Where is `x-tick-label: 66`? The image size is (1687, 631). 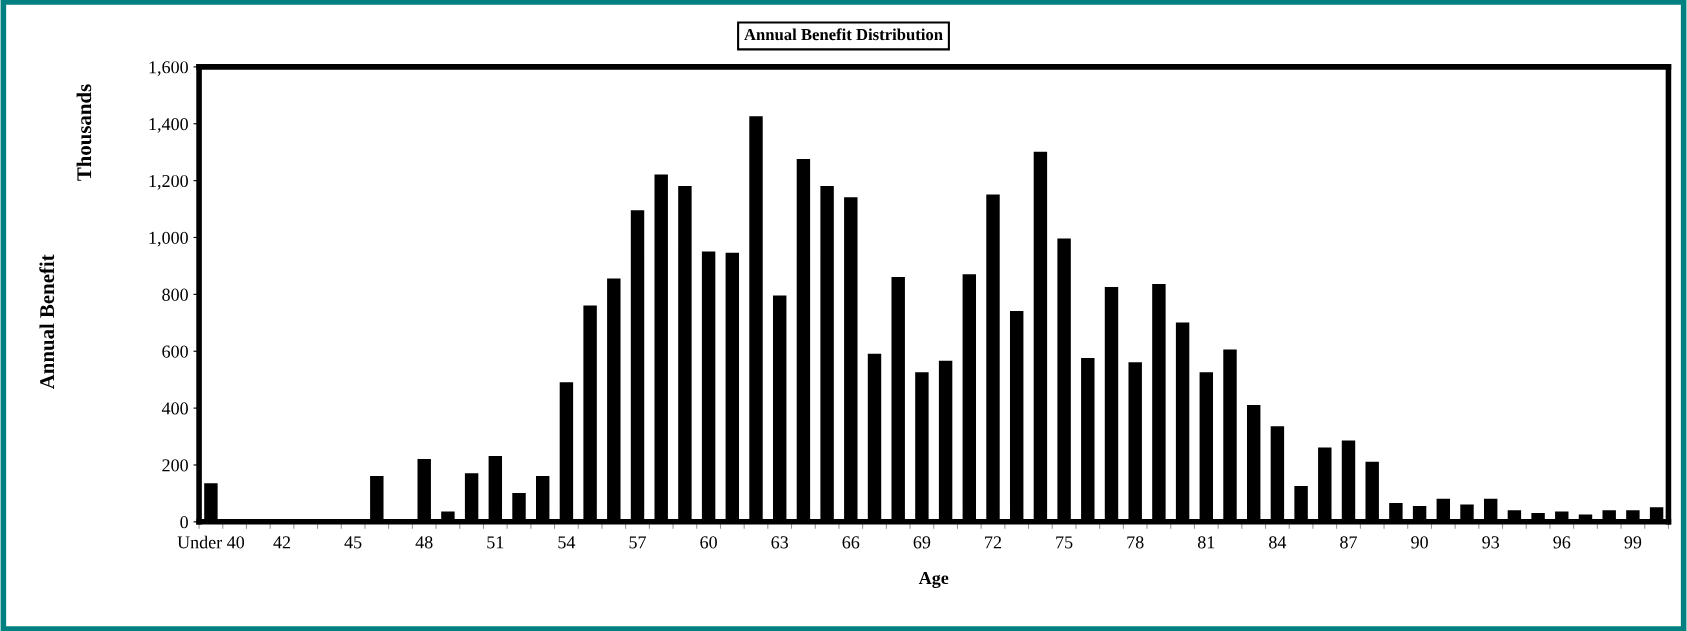 x-tick-label: 66 is located at coordinates (851, 542).